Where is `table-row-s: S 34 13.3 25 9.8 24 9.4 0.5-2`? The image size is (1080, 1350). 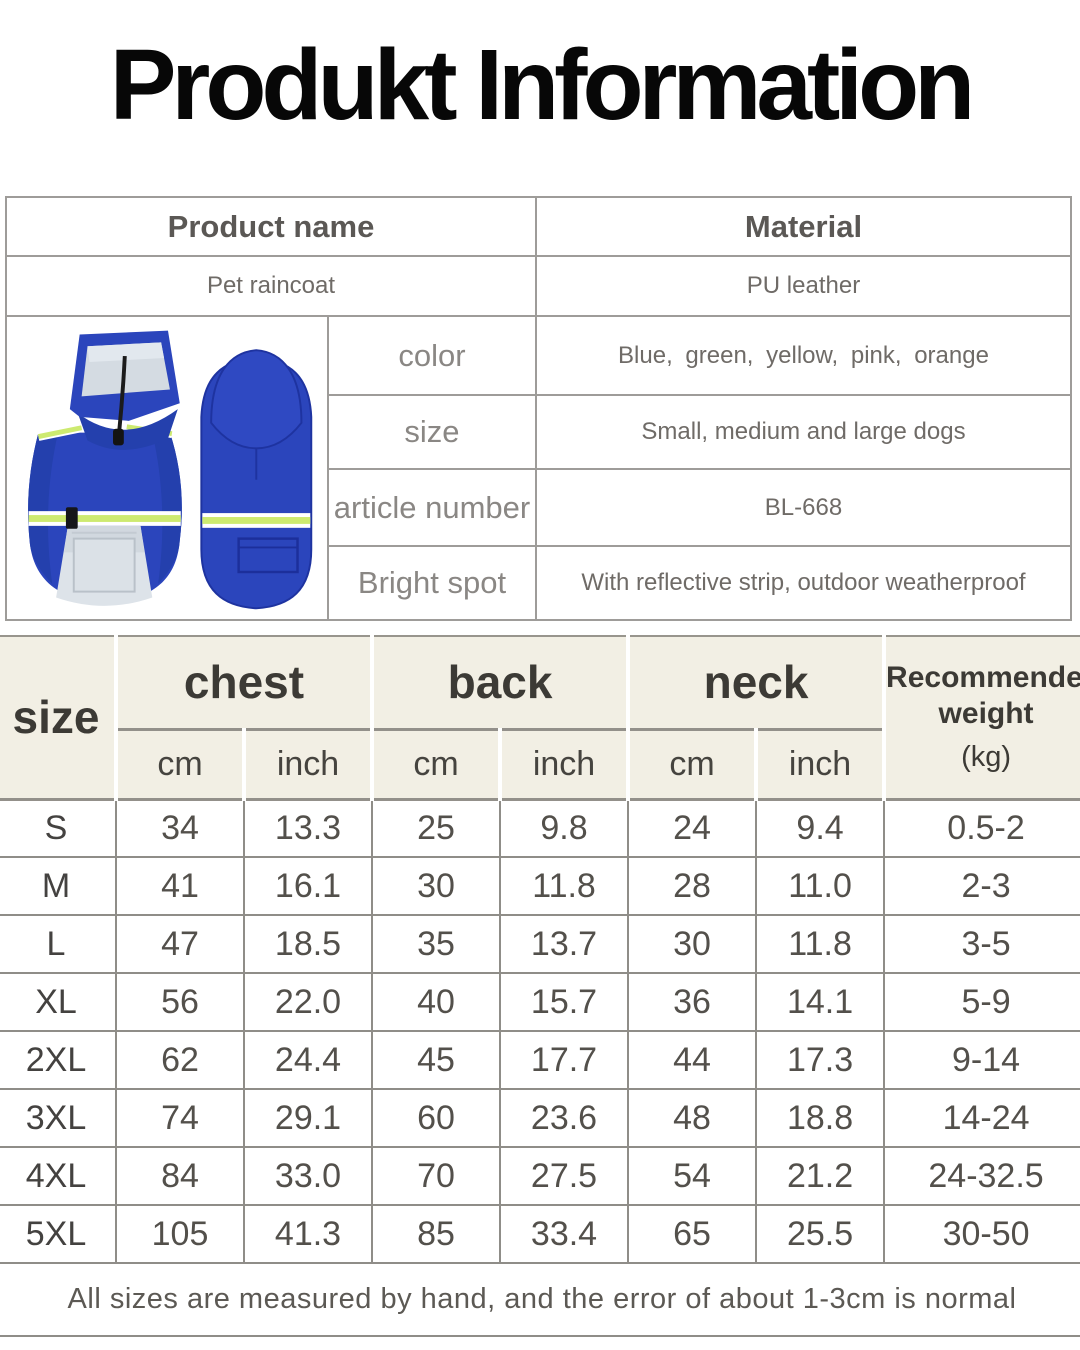 table-row-s: S 34 13.3 25 9.8 24 9.4 0.5-2 is located at coordinates (540, 828).